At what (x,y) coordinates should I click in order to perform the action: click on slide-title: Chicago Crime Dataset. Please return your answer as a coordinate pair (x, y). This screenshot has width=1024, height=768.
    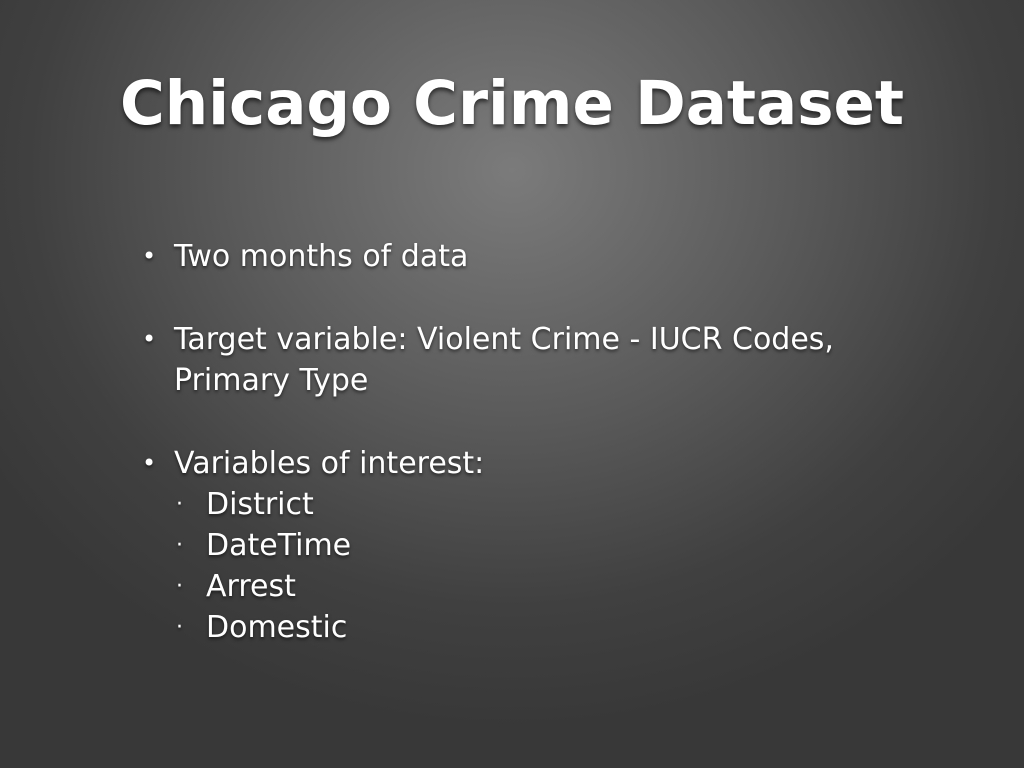
    Looking at the image, I should click on (512, 103).